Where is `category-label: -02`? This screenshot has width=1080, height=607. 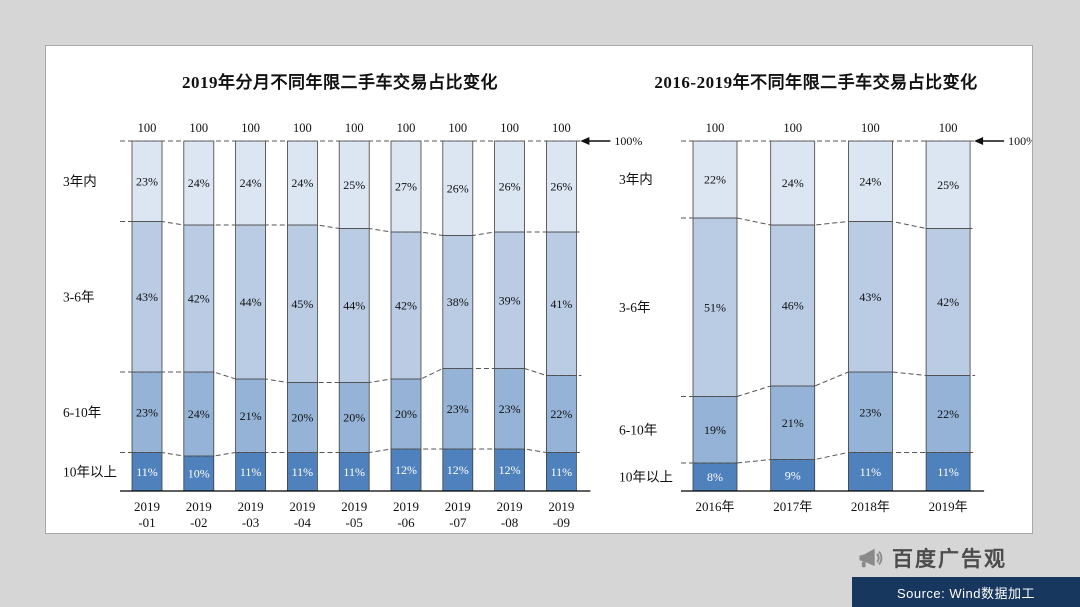 category-label: -02 is located at coordinates (198, 522).